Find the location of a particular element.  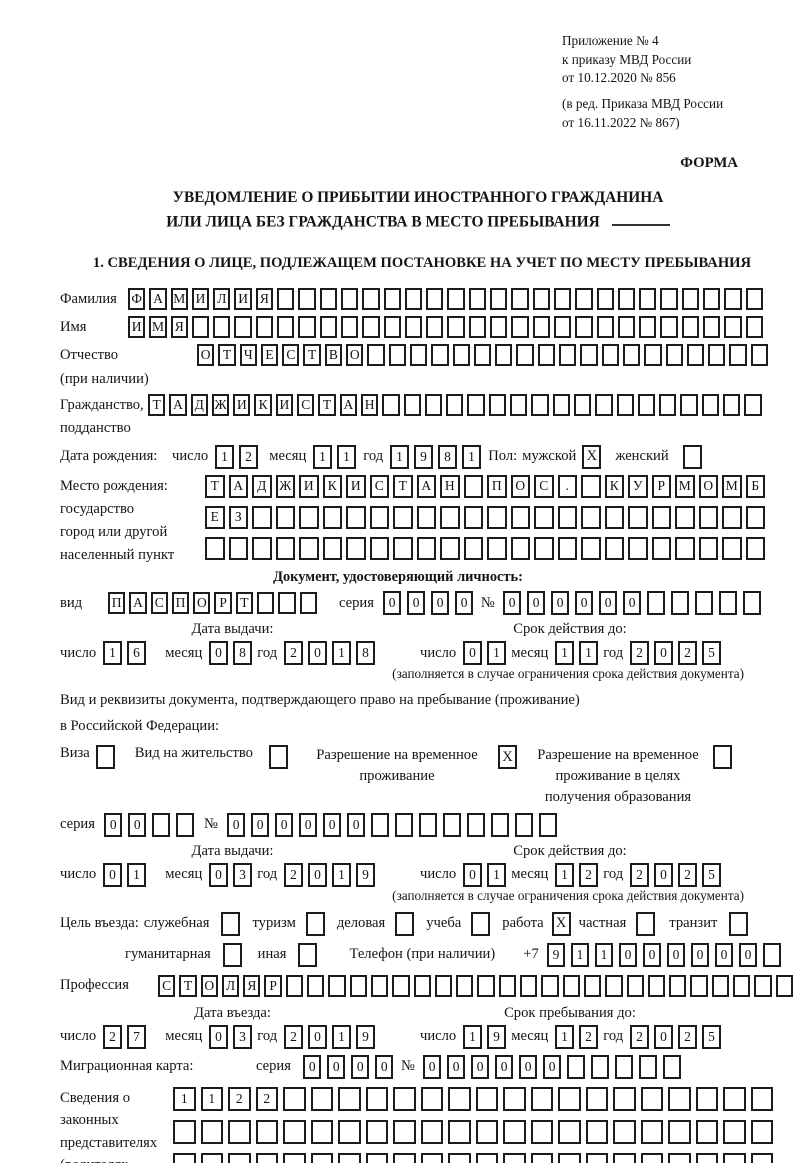

series-label: серия is located at coordinates (273, 1066).